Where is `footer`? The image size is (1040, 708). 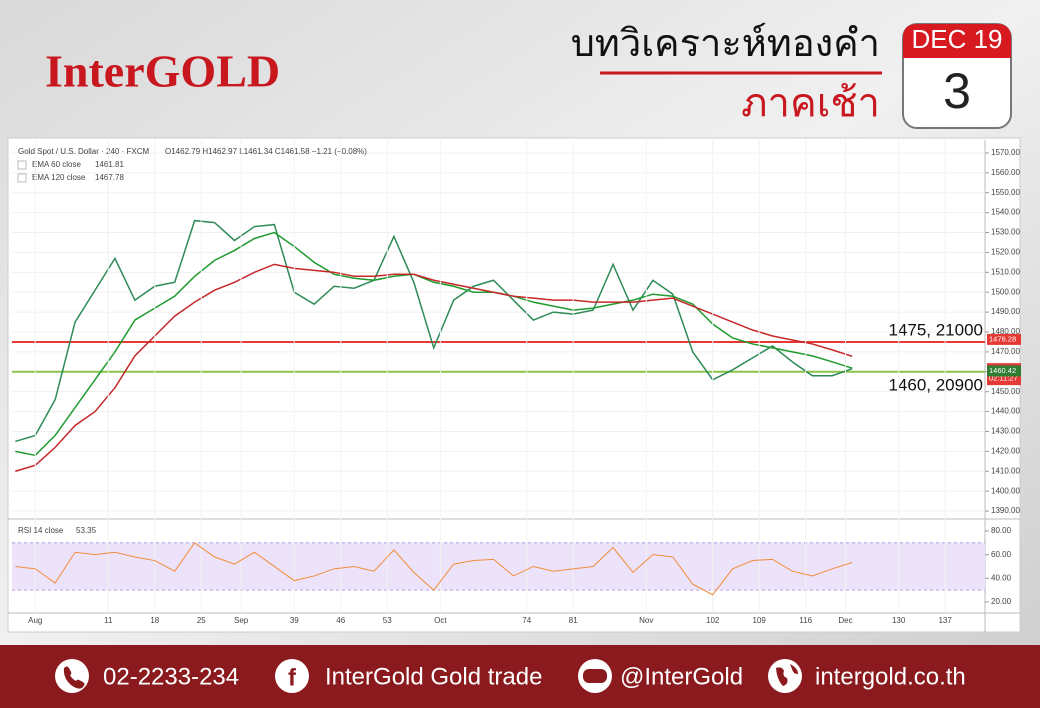 footer is located at coordinates (520, 676).